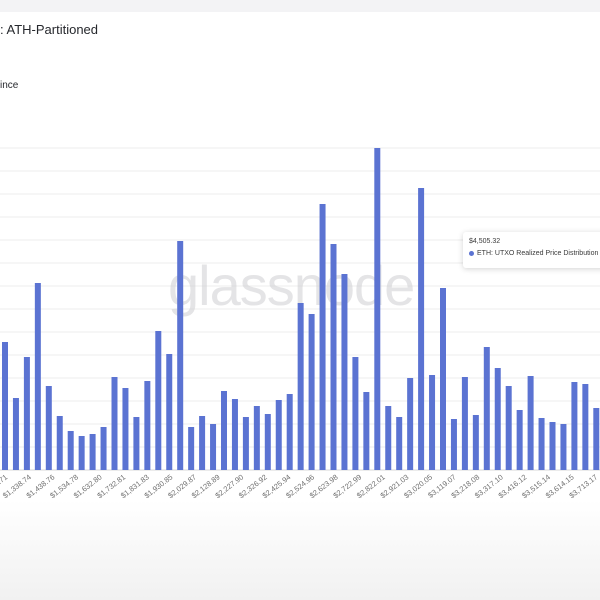 The height and width of the screenshot is (600, 600). I want to click on top-toolbar-strip, so click(300, 6).